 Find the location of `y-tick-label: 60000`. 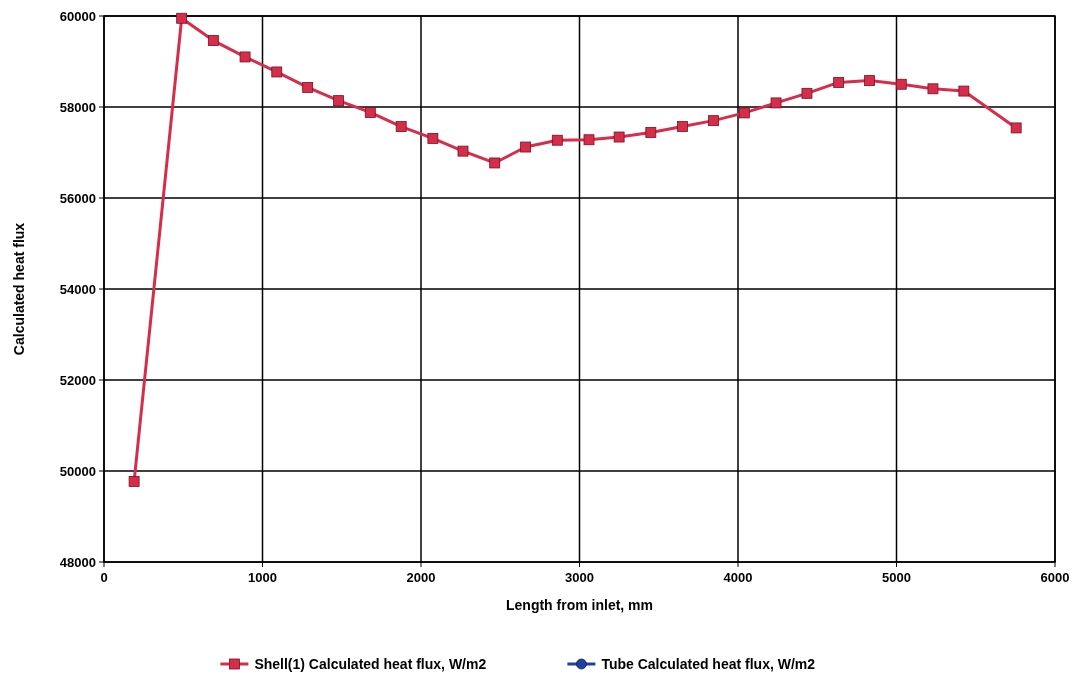

y-tick-label: 60000 is located at coordinates (77, 16).